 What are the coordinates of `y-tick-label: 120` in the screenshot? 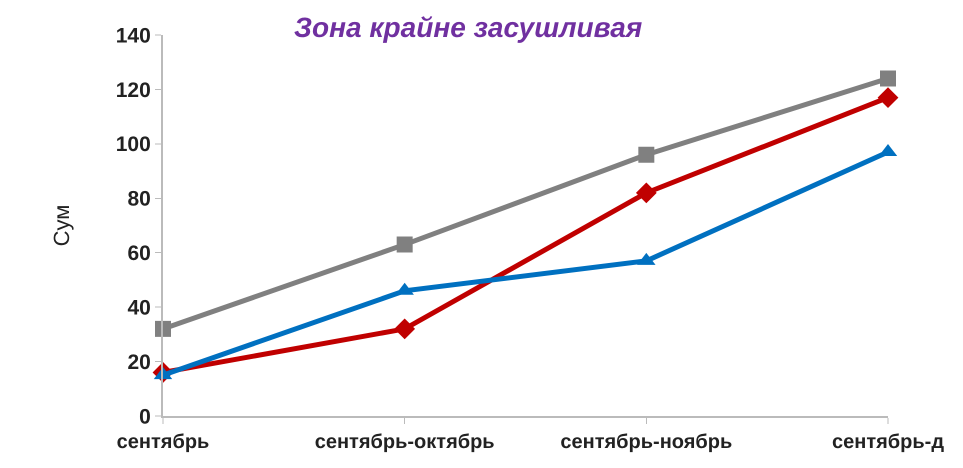 It's located at (133, 90).